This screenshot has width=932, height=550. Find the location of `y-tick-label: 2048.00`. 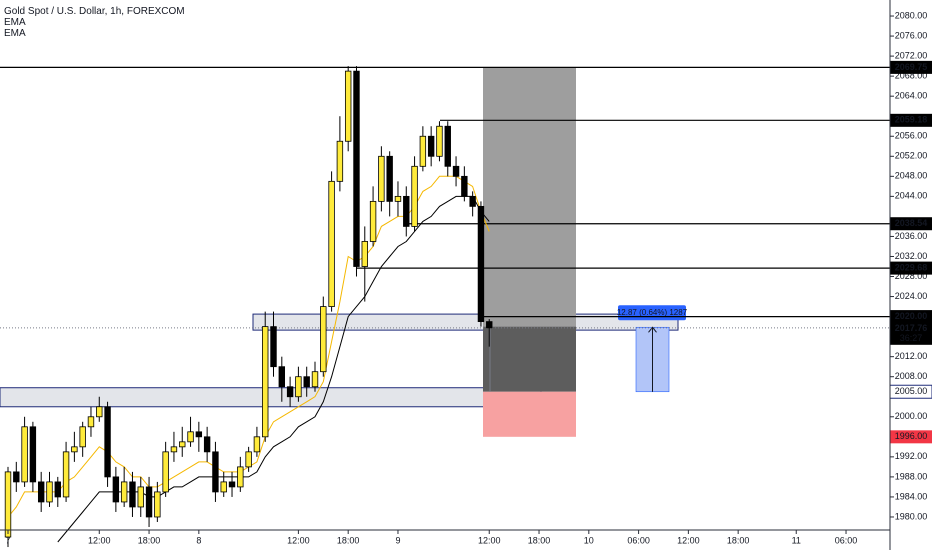

y-tick-label: 2048.00 is located at coordinates (911, 176).